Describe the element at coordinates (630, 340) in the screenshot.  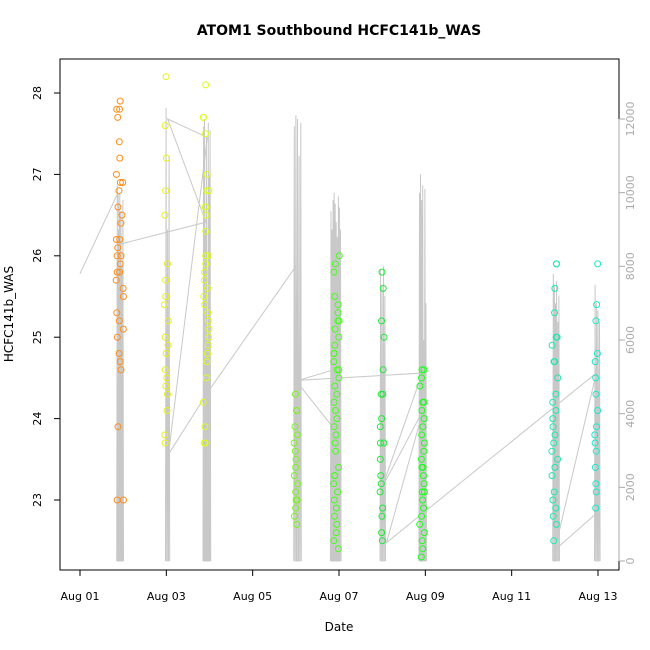
I see `y2-tick-label: 6000` at that location.